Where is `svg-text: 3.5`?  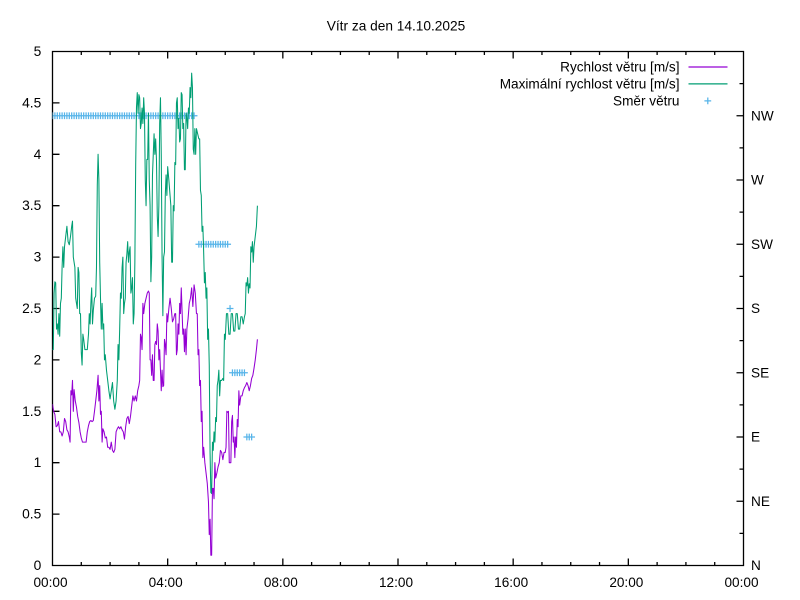
svg-text: 3.5 is located at coordinates (32, 205).